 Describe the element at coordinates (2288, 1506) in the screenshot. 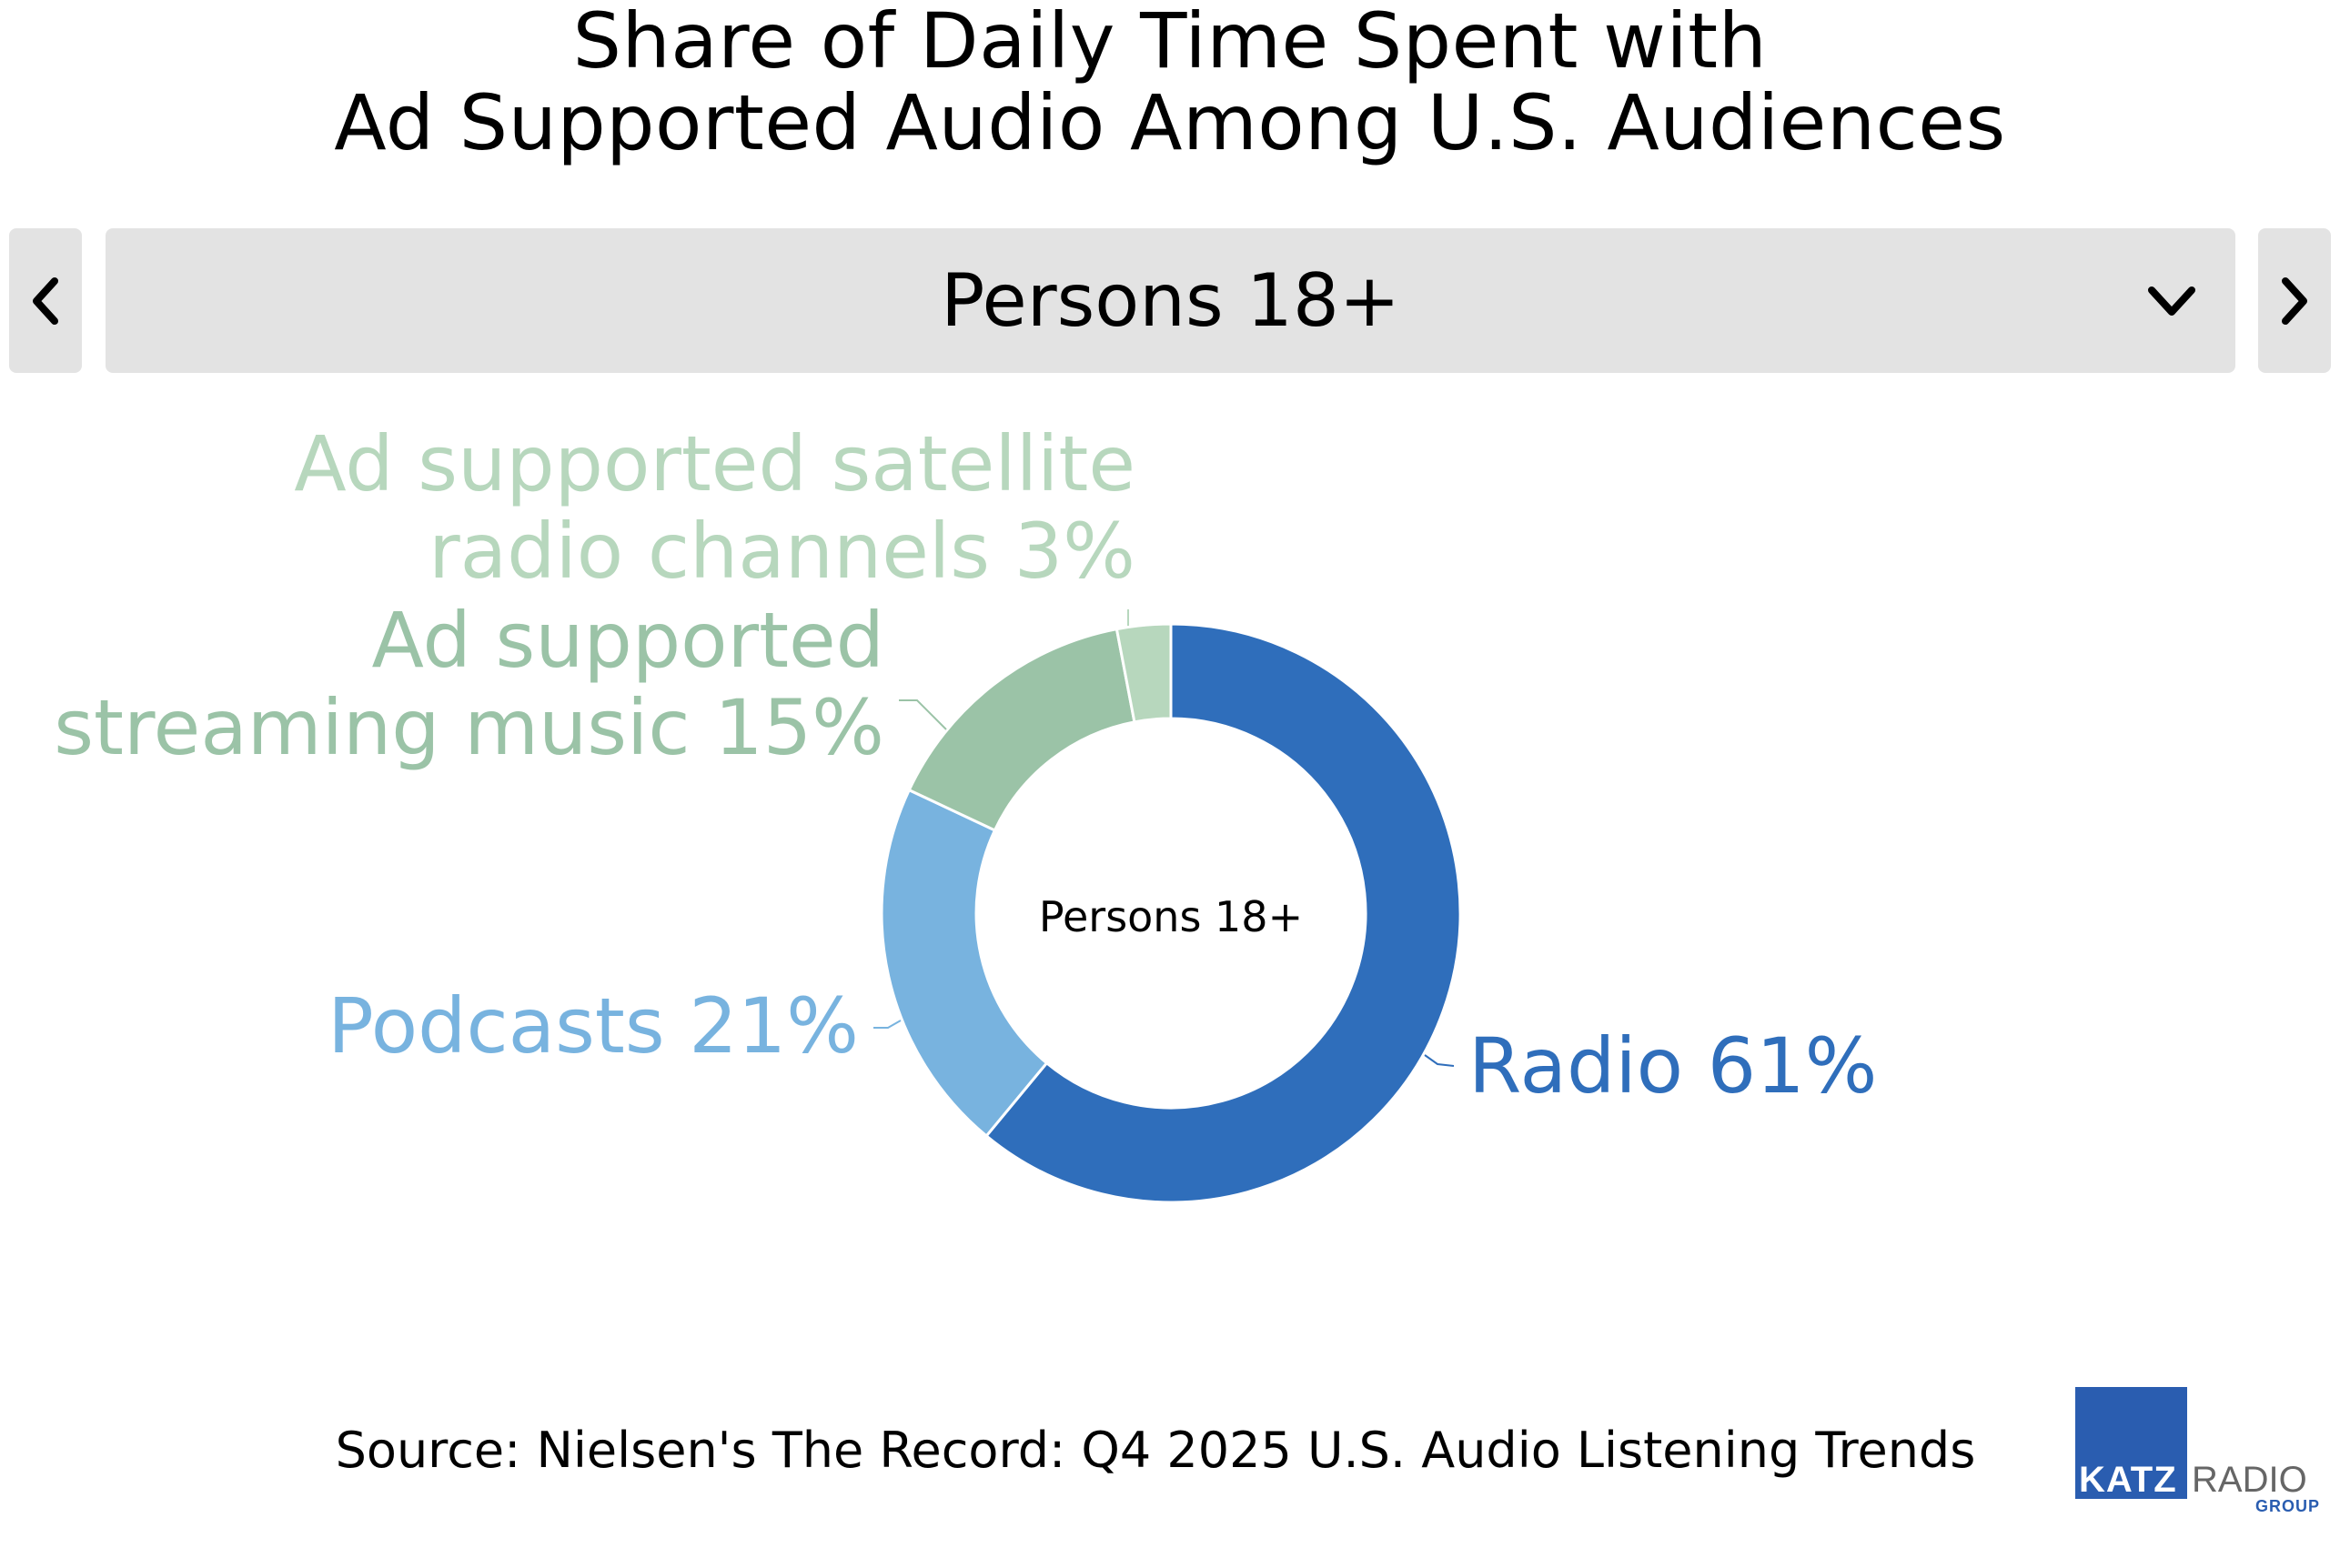

I see `logo-group-text: GROUP` at that location.